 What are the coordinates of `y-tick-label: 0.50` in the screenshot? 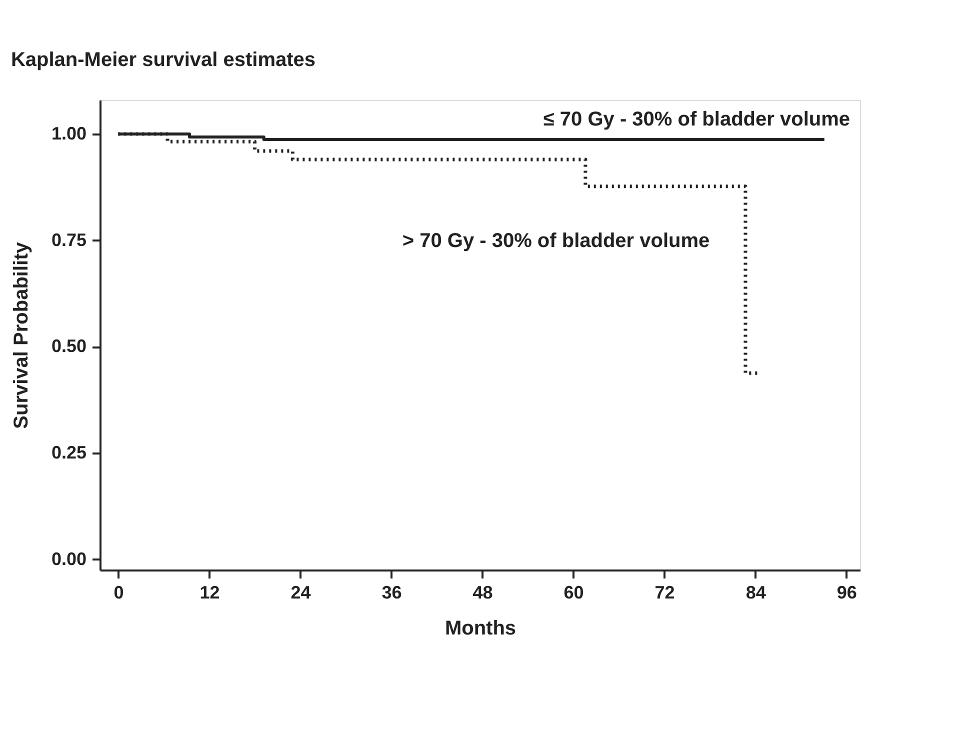 It's located at (68, 346).